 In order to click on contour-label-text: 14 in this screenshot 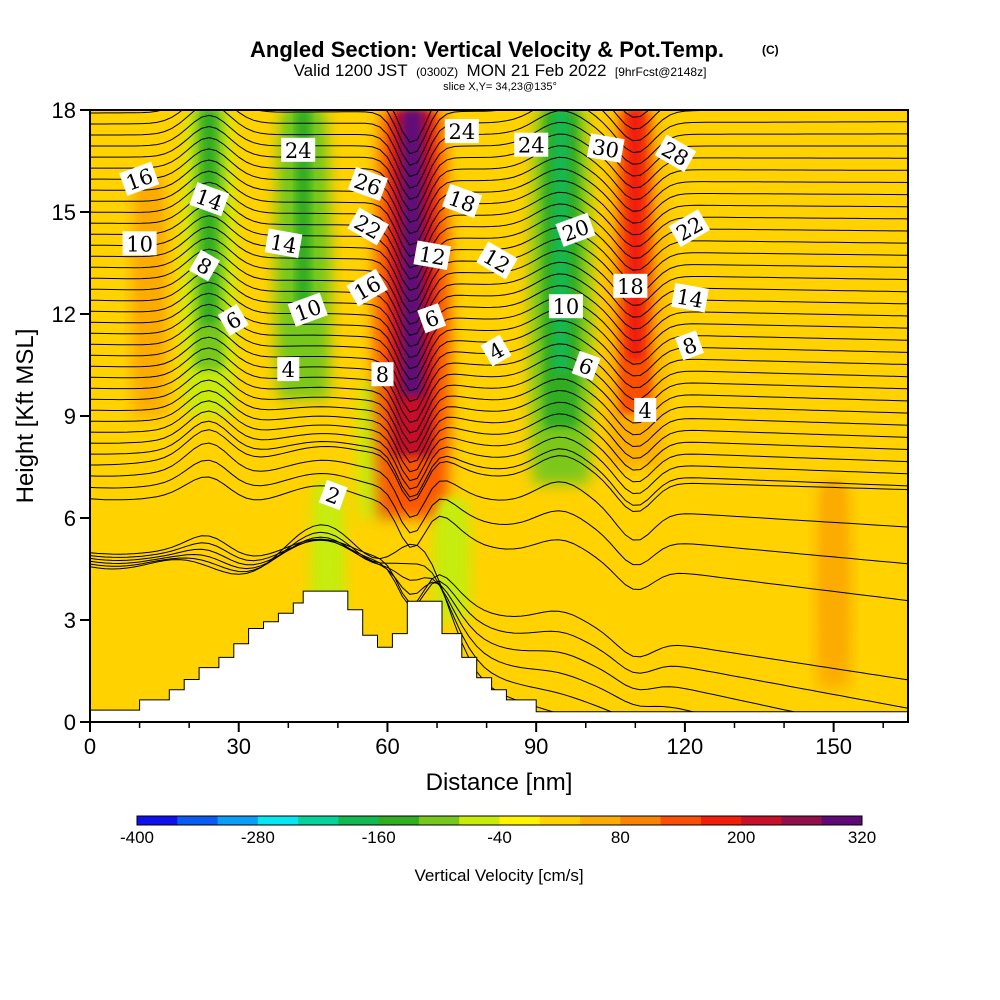, I will do `click(690, 299)`.